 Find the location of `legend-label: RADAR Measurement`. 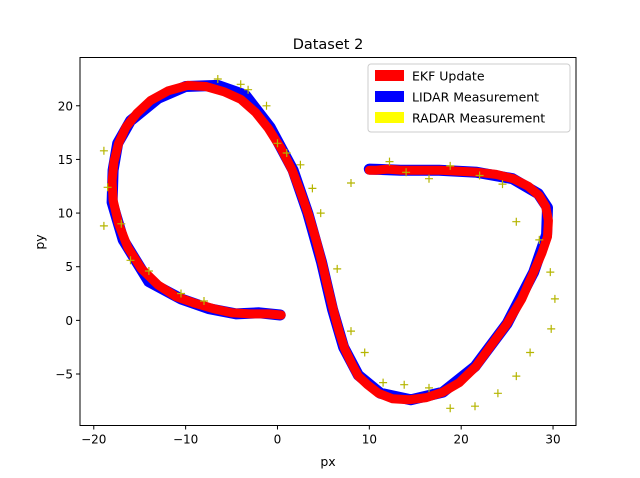

legend-label: RADAR Measurement is located at coordinates (478, 118).